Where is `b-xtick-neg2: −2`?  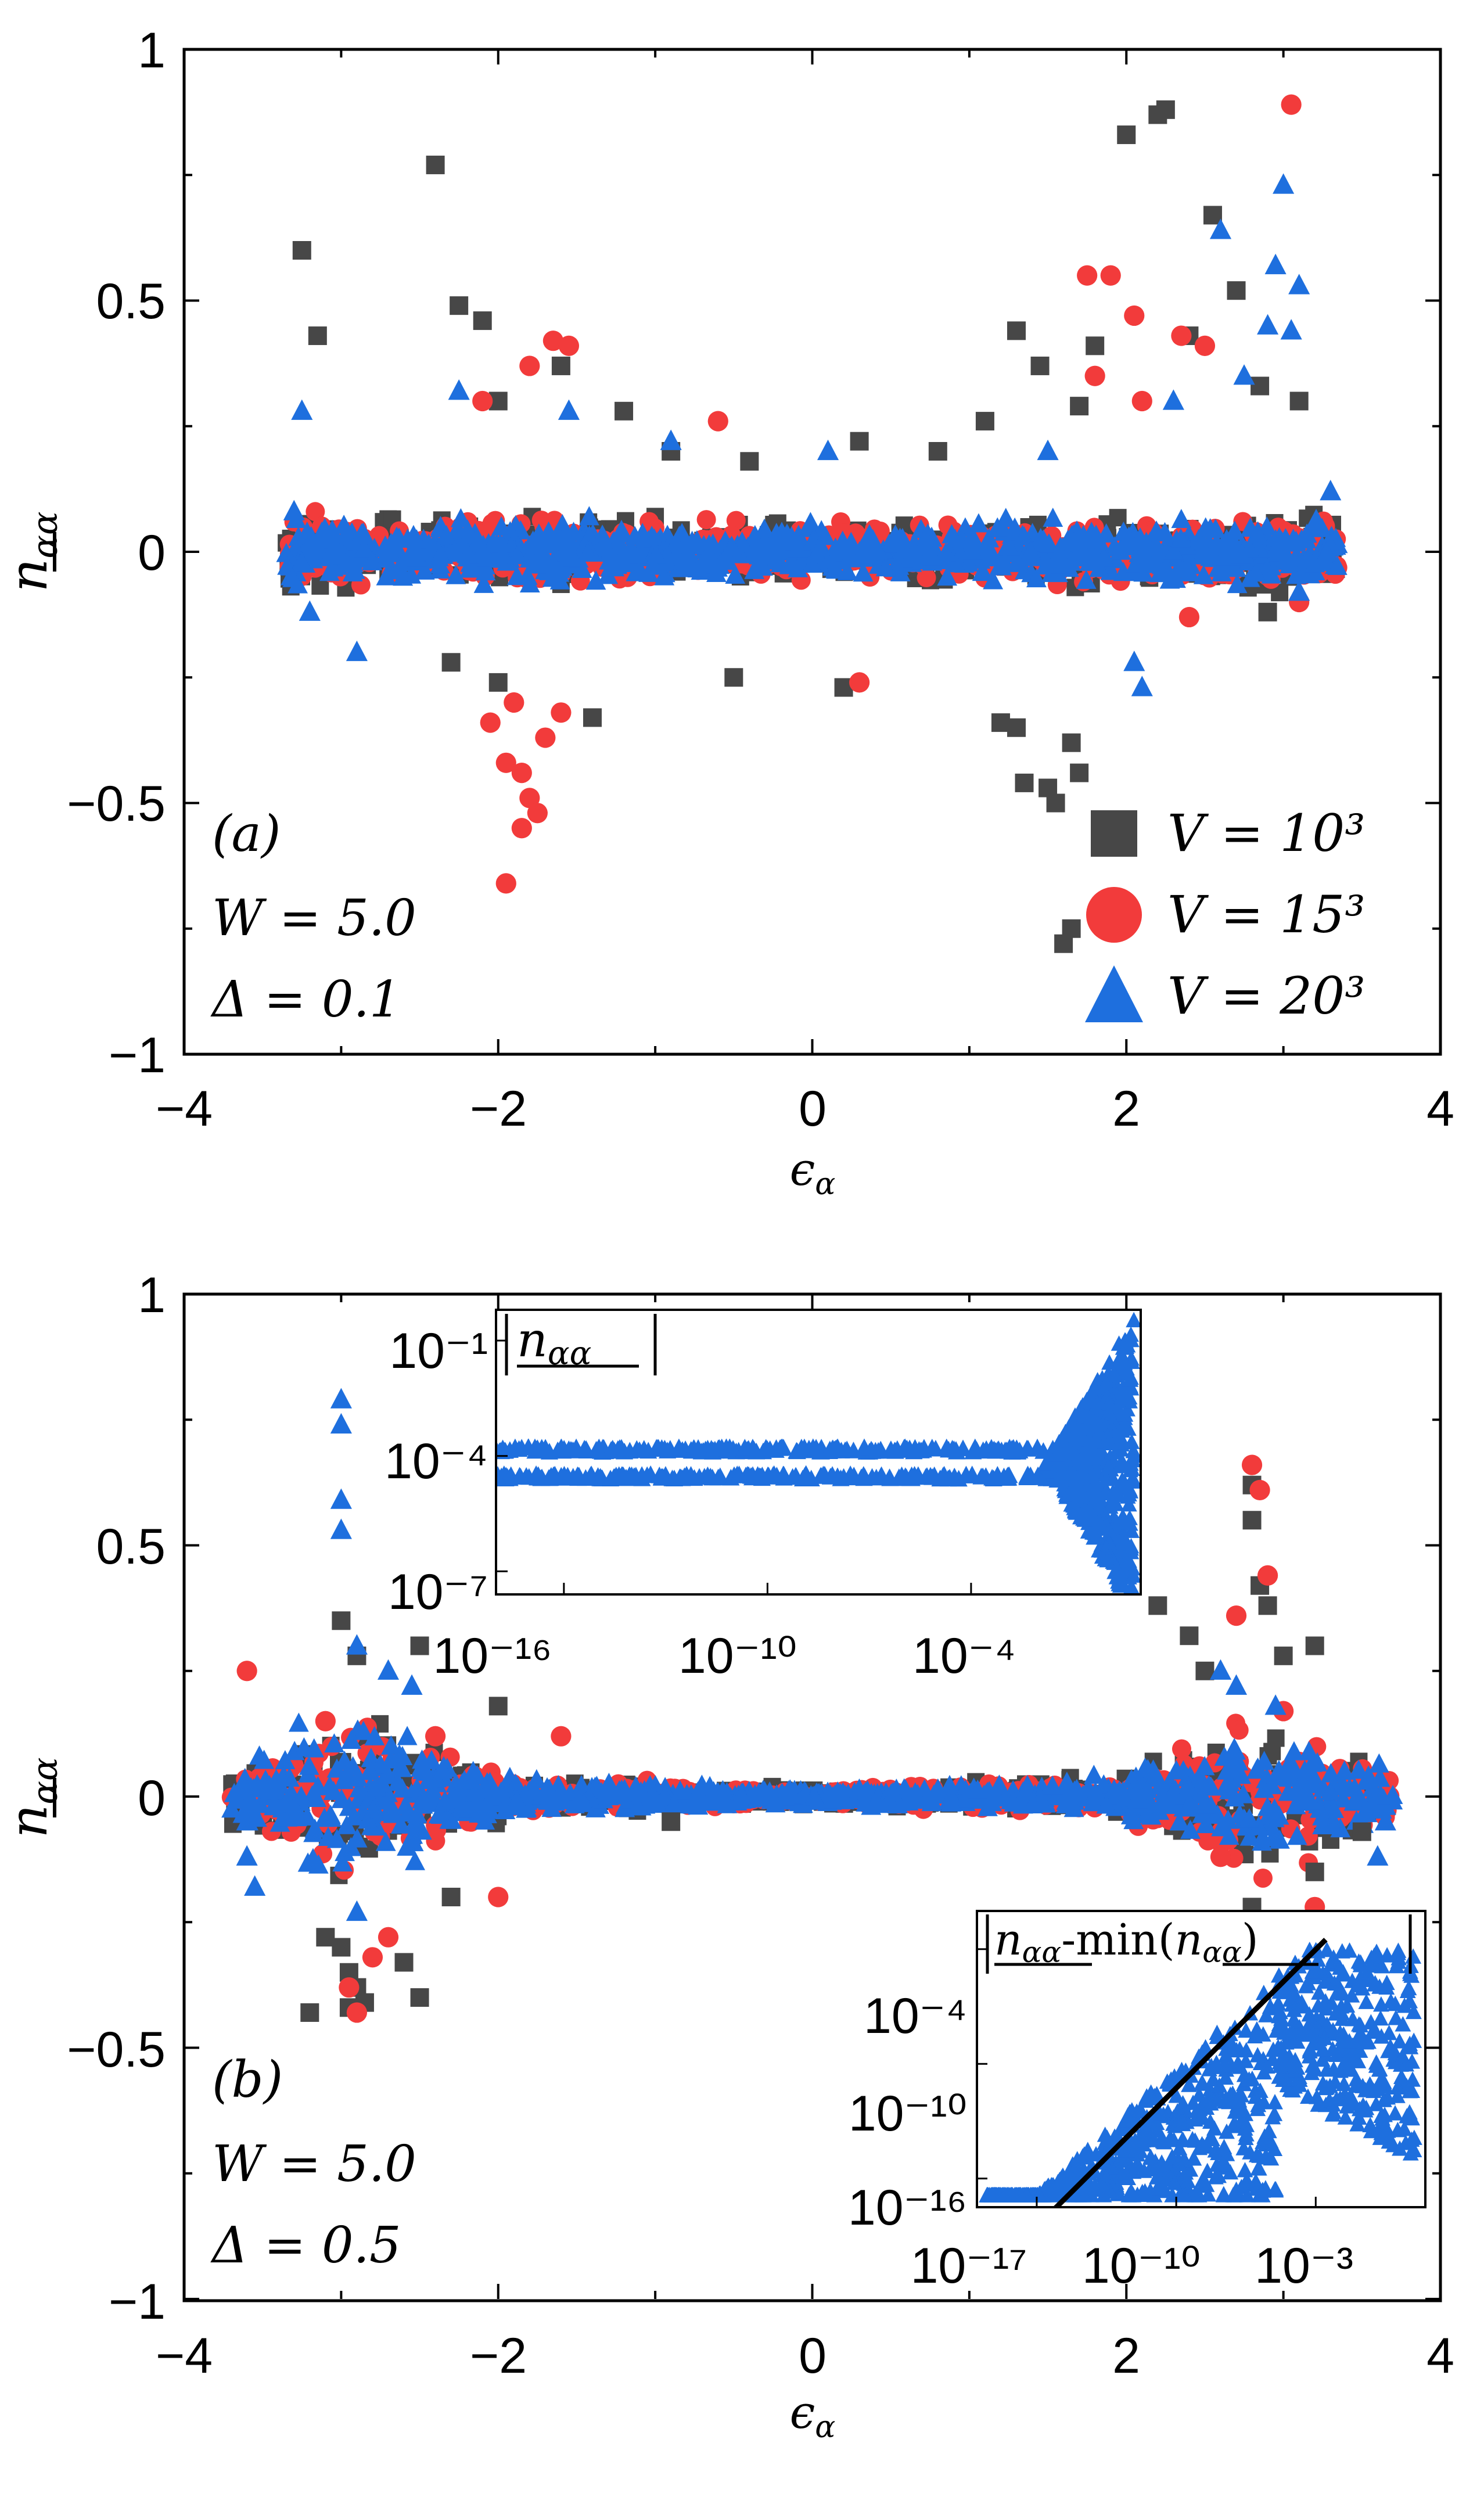 b-xtick-neg2: −2 is located at coordinates (498, 2356).